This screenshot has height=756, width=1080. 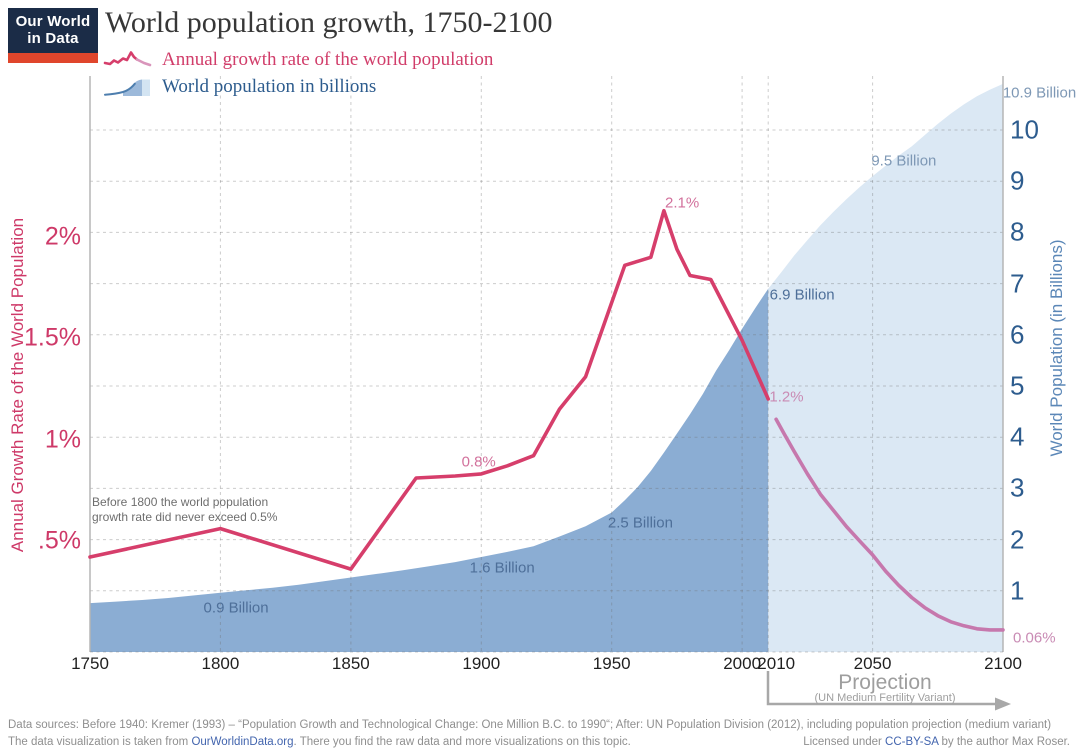 What do you see at coordinates (127, 58) in the screenshot?
I see `growth-line-icon` at bounding box center [127, 58].